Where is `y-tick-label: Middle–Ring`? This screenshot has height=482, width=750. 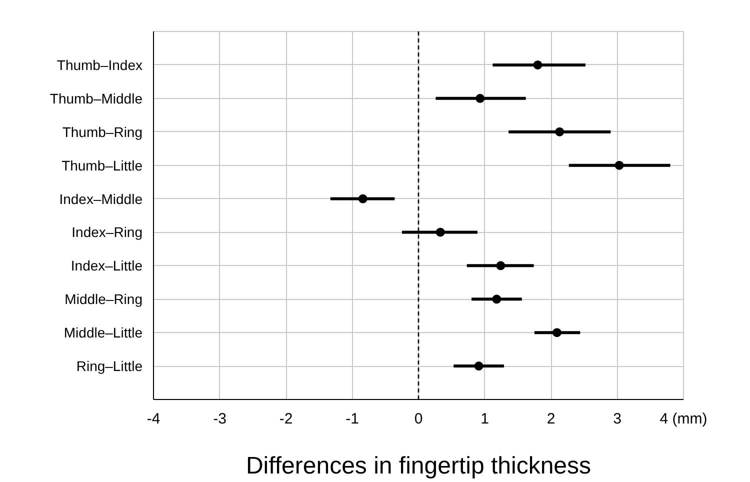 y-tick-label: Middle–Ring is located at coordinates (103, 299).